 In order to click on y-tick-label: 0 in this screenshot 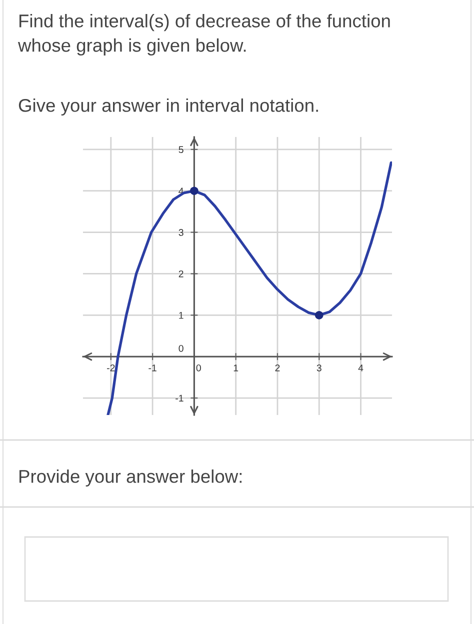, I will do `click(181, 348)`.